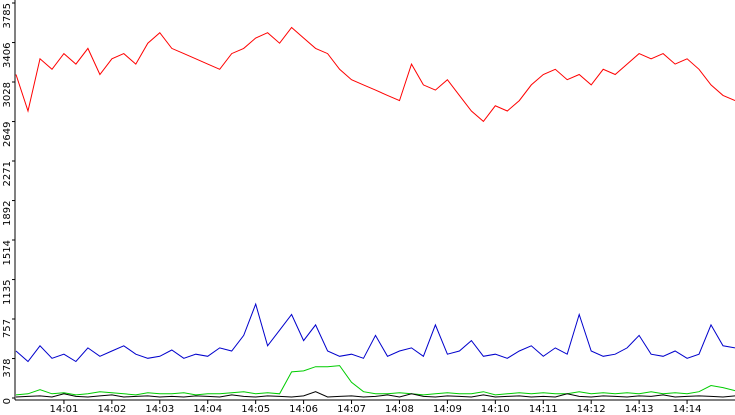 The image size is (735, 415). Describe the element at coordinates (7, 55) in the screenshot. I see `y-tick-label: 3406` at that location.